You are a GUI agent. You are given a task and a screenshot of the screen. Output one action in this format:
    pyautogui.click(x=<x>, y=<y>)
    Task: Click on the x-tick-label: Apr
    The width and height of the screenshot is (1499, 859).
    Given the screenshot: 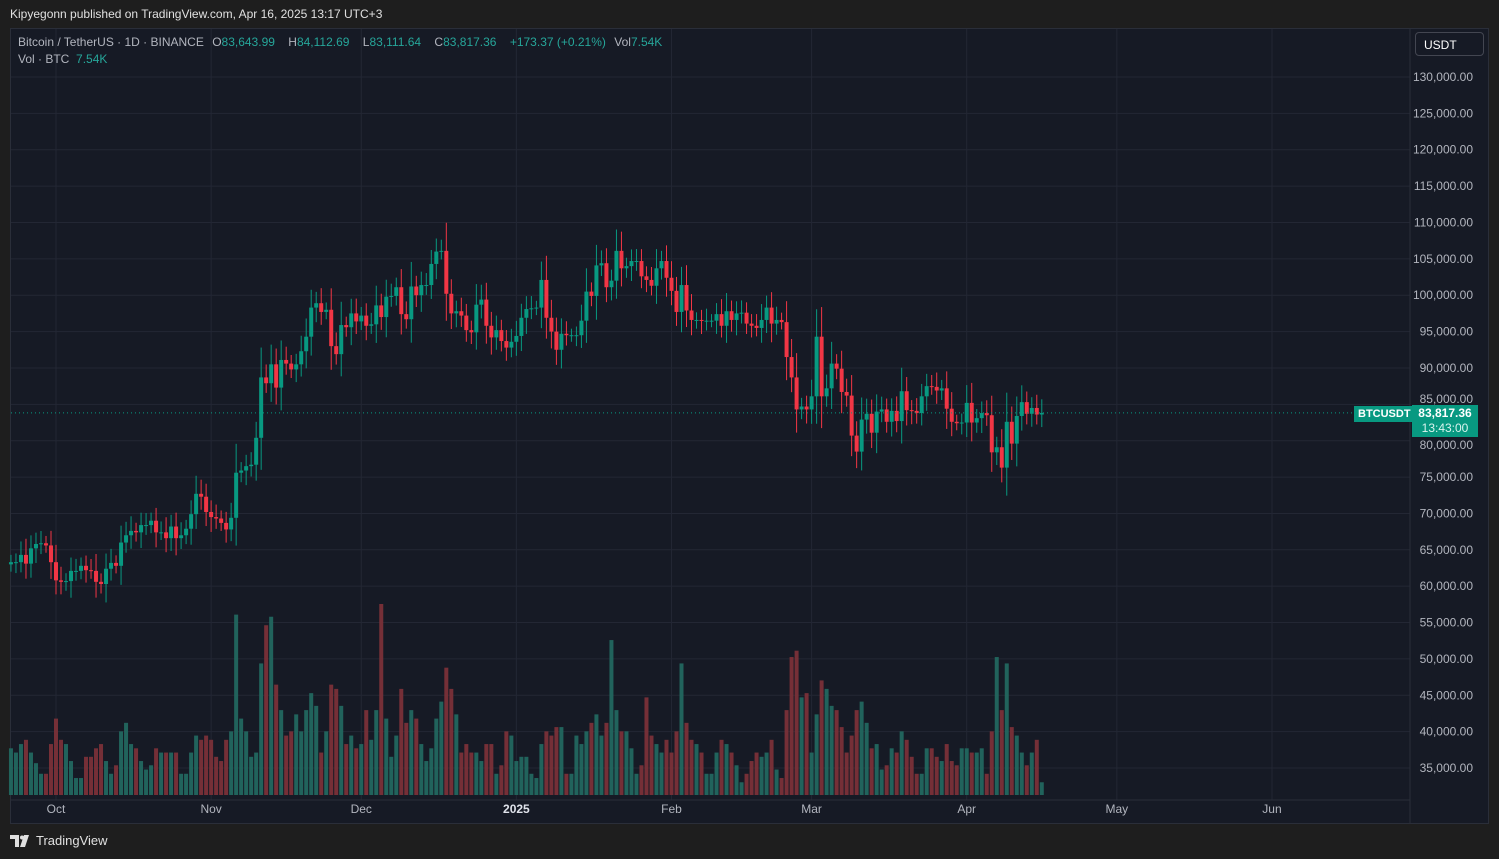 What is the action you would take?
    pyautogui.click(x=966, y=809)
    